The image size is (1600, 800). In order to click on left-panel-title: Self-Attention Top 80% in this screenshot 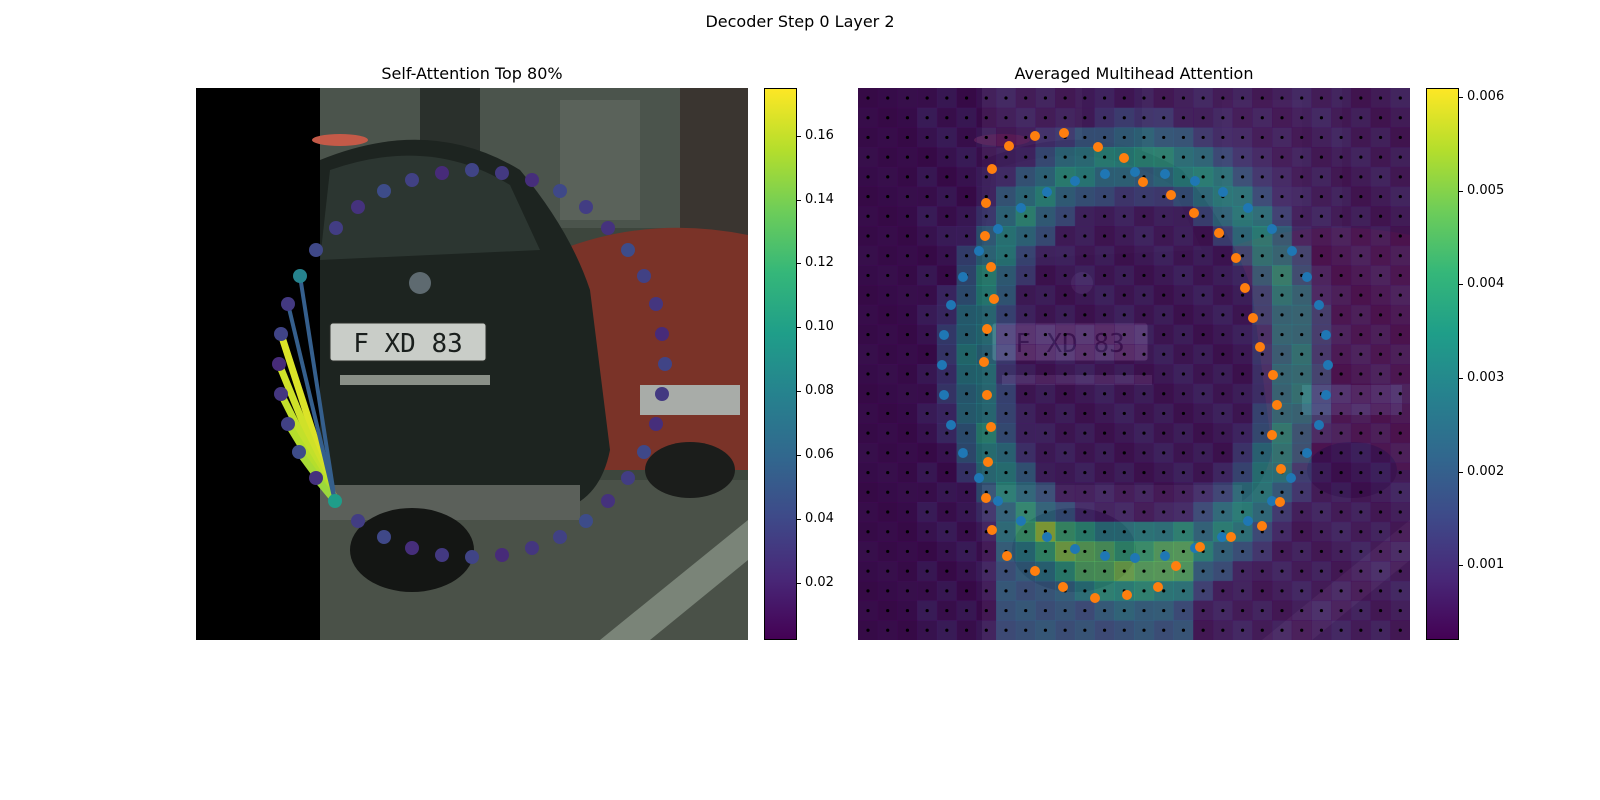, I will do `click(472, 73)`.